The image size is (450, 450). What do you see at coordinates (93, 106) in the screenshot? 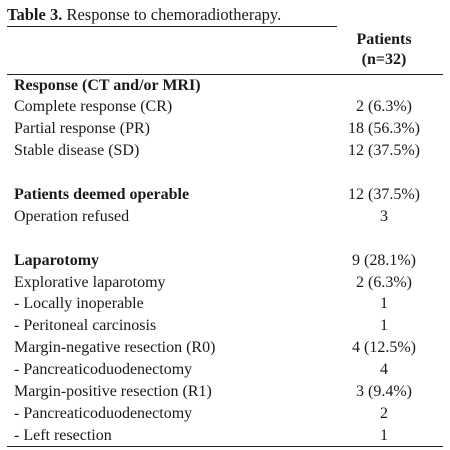
I see `row-label: Complete response (CR)` at bounding box center [93, 106].